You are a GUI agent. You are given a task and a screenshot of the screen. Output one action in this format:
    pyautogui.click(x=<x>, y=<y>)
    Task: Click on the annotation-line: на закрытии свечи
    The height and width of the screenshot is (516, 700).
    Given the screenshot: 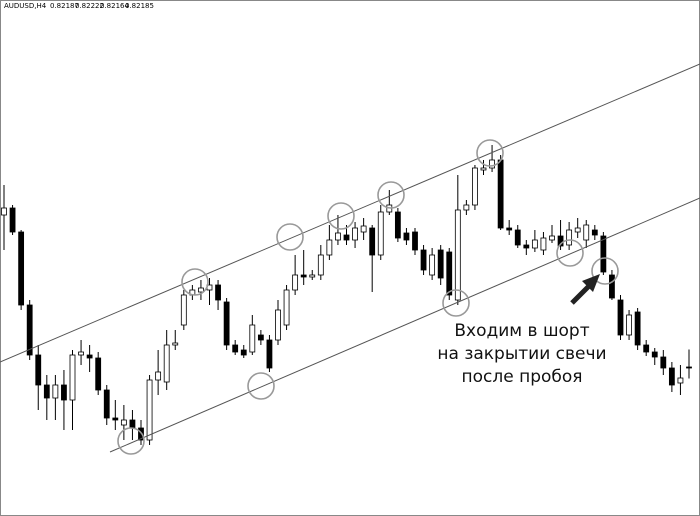 What is the action you would take?
    pyautogui.click(x=521, y=354)
    